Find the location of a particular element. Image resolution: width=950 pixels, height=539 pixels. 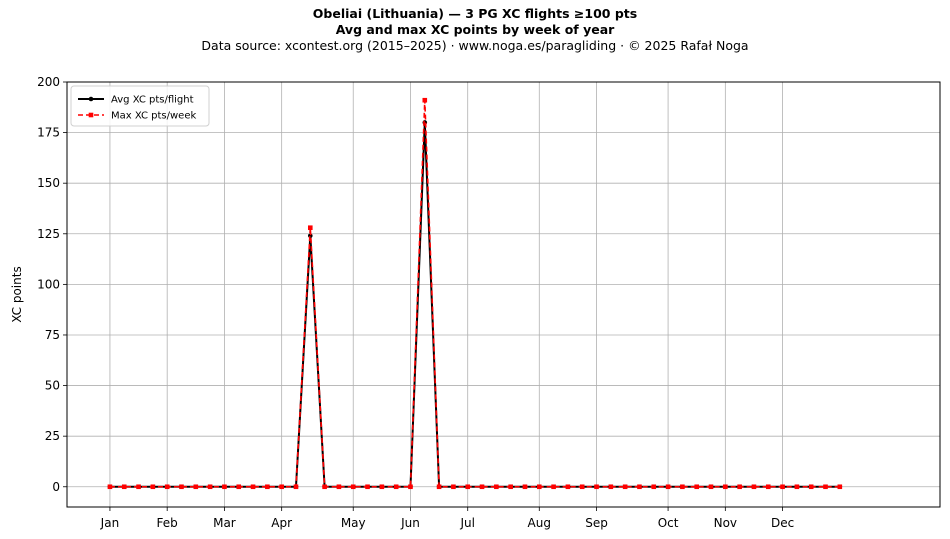

y-tick-label: 200 is located at coordinates (48, 82).